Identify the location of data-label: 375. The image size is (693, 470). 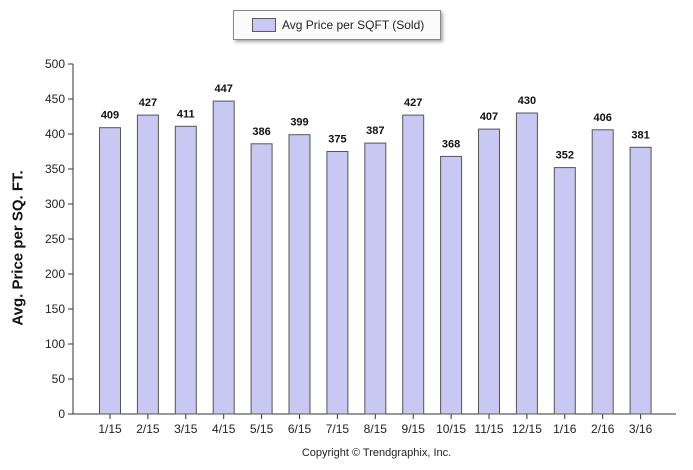
(337, 140).